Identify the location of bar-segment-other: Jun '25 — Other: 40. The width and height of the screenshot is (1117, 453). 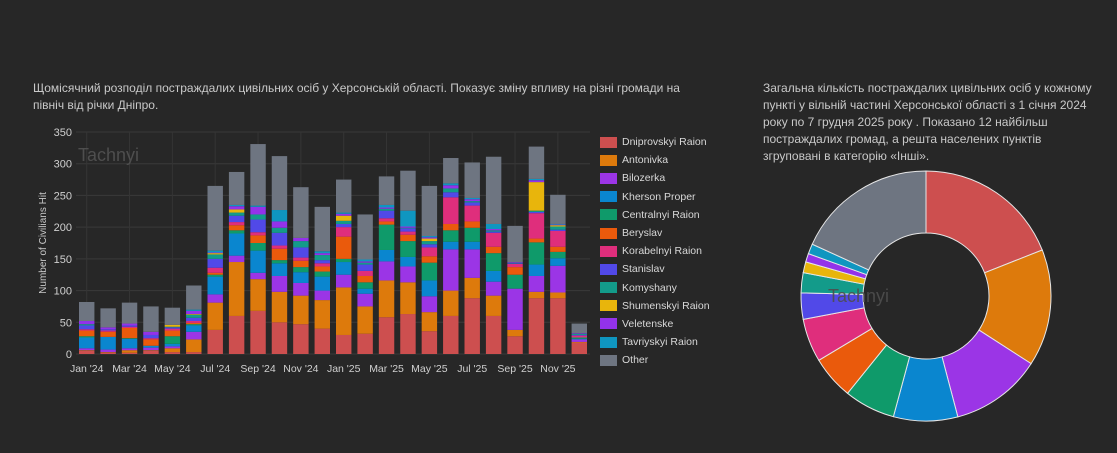
(451, 171).